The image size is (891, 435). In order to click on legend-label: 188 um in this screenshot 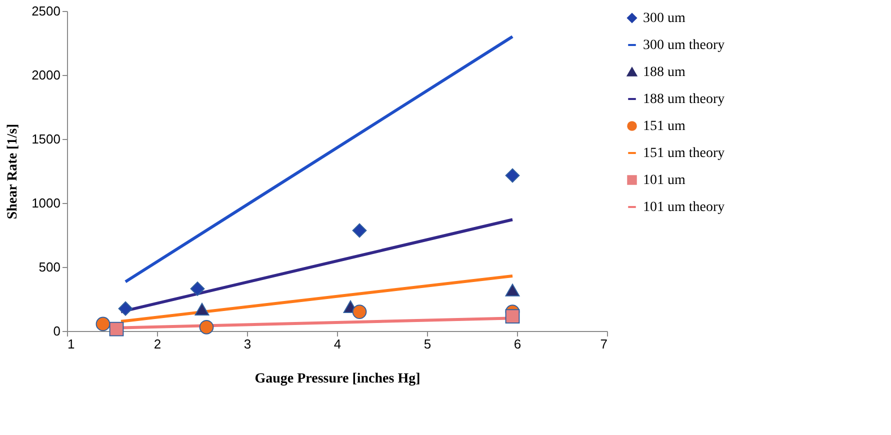, I will do `click(664, 72)`.